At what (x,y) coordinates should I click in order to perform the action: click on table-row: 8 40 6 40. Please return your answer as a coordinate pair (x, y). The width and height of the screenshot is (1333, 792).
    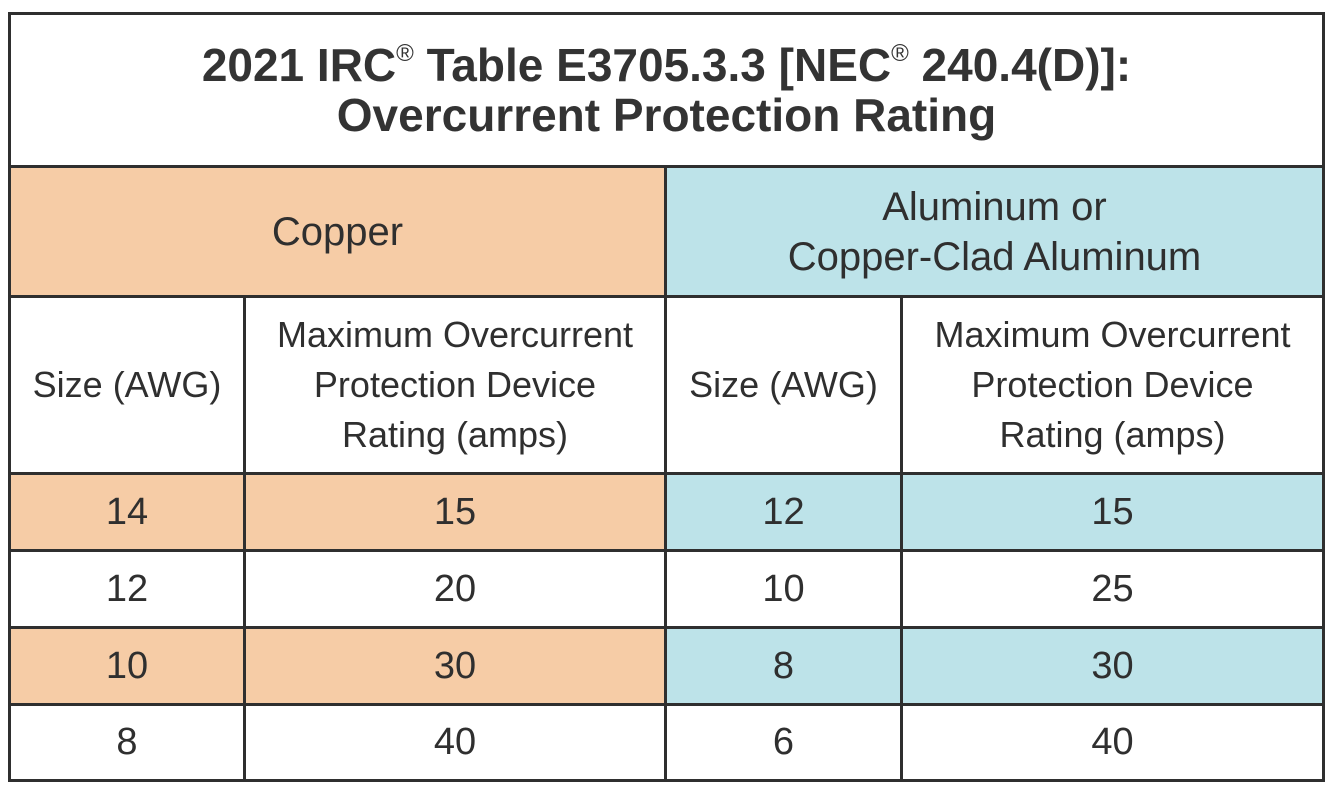
    Looking at the image, I should click on (666, 742).